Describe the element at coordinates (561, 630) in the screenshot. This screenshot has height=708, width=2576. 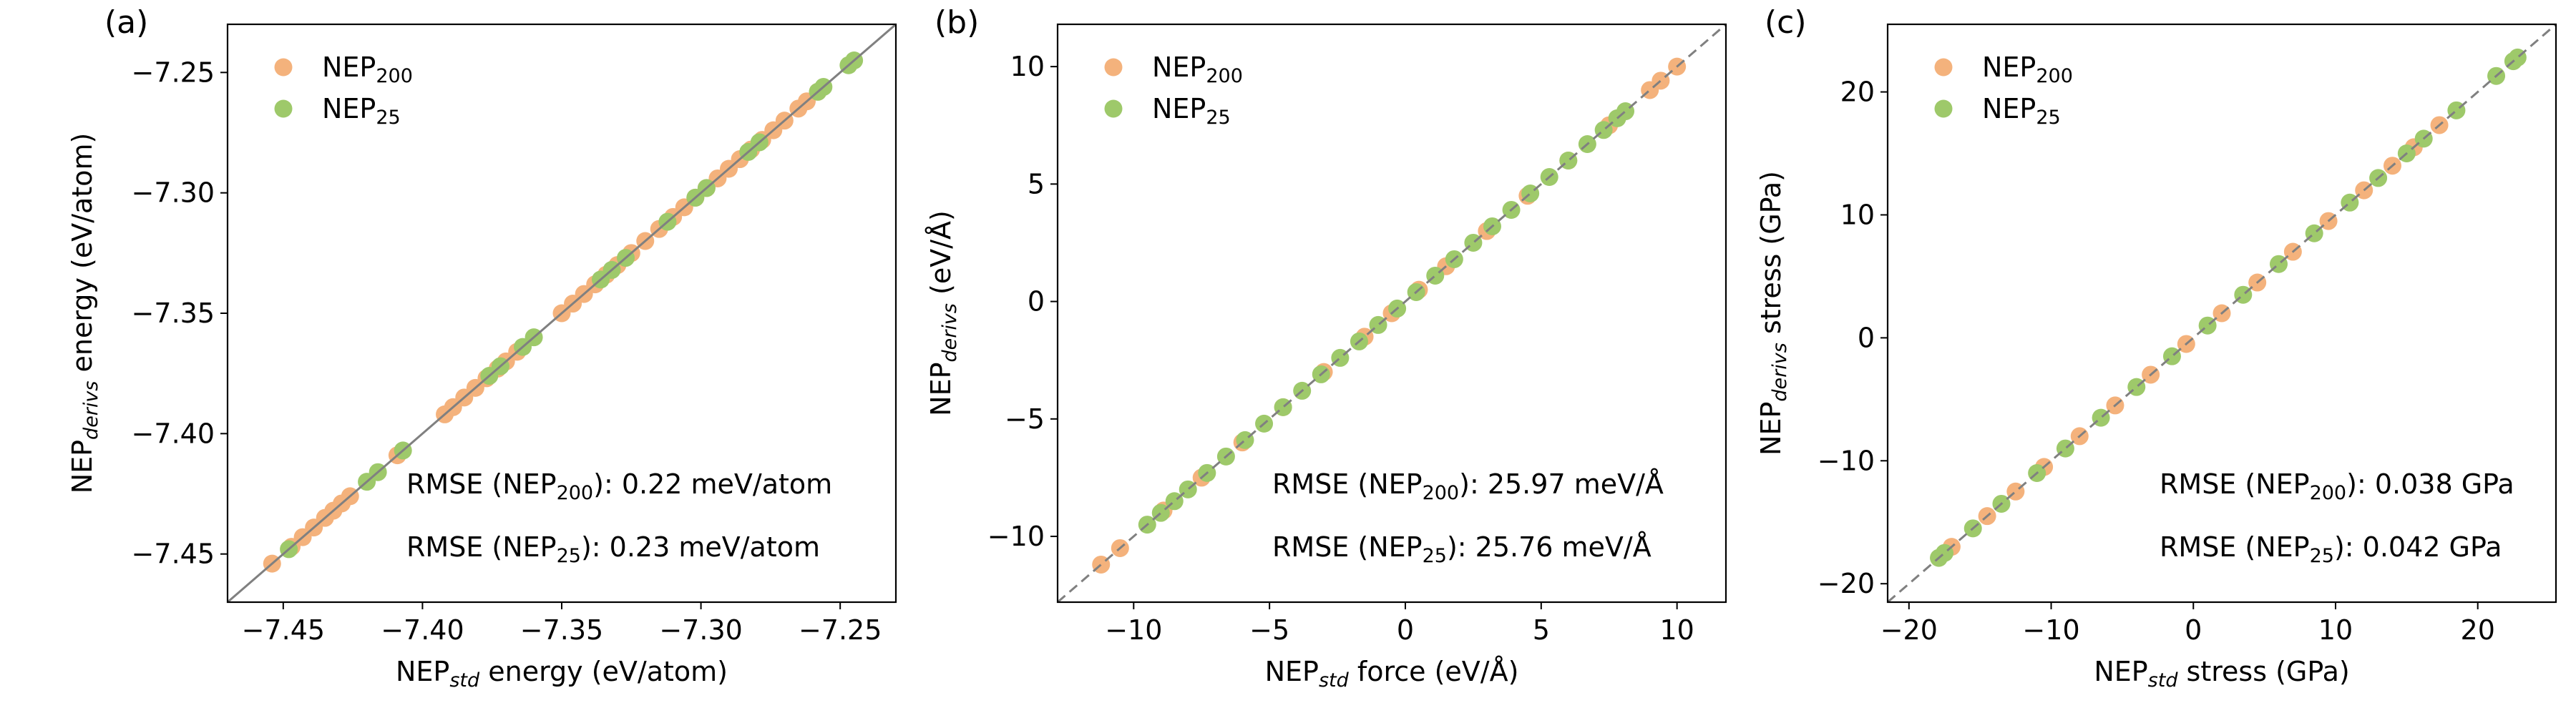
I see `x-tick-label: −7.35` at that location.